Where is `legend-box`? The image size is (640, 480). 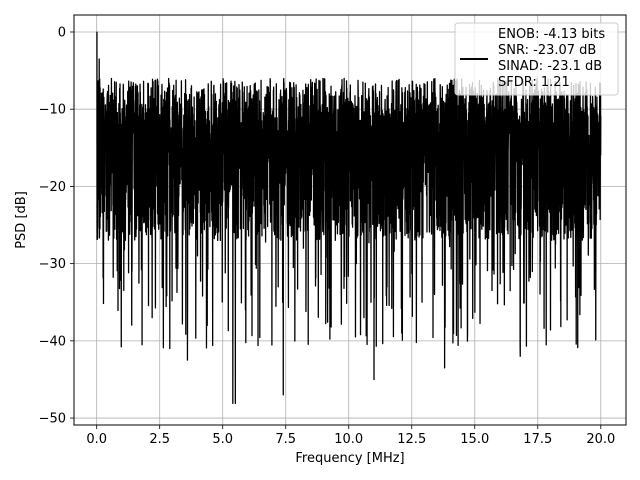
legend-box is located at coordinates (536, 59).